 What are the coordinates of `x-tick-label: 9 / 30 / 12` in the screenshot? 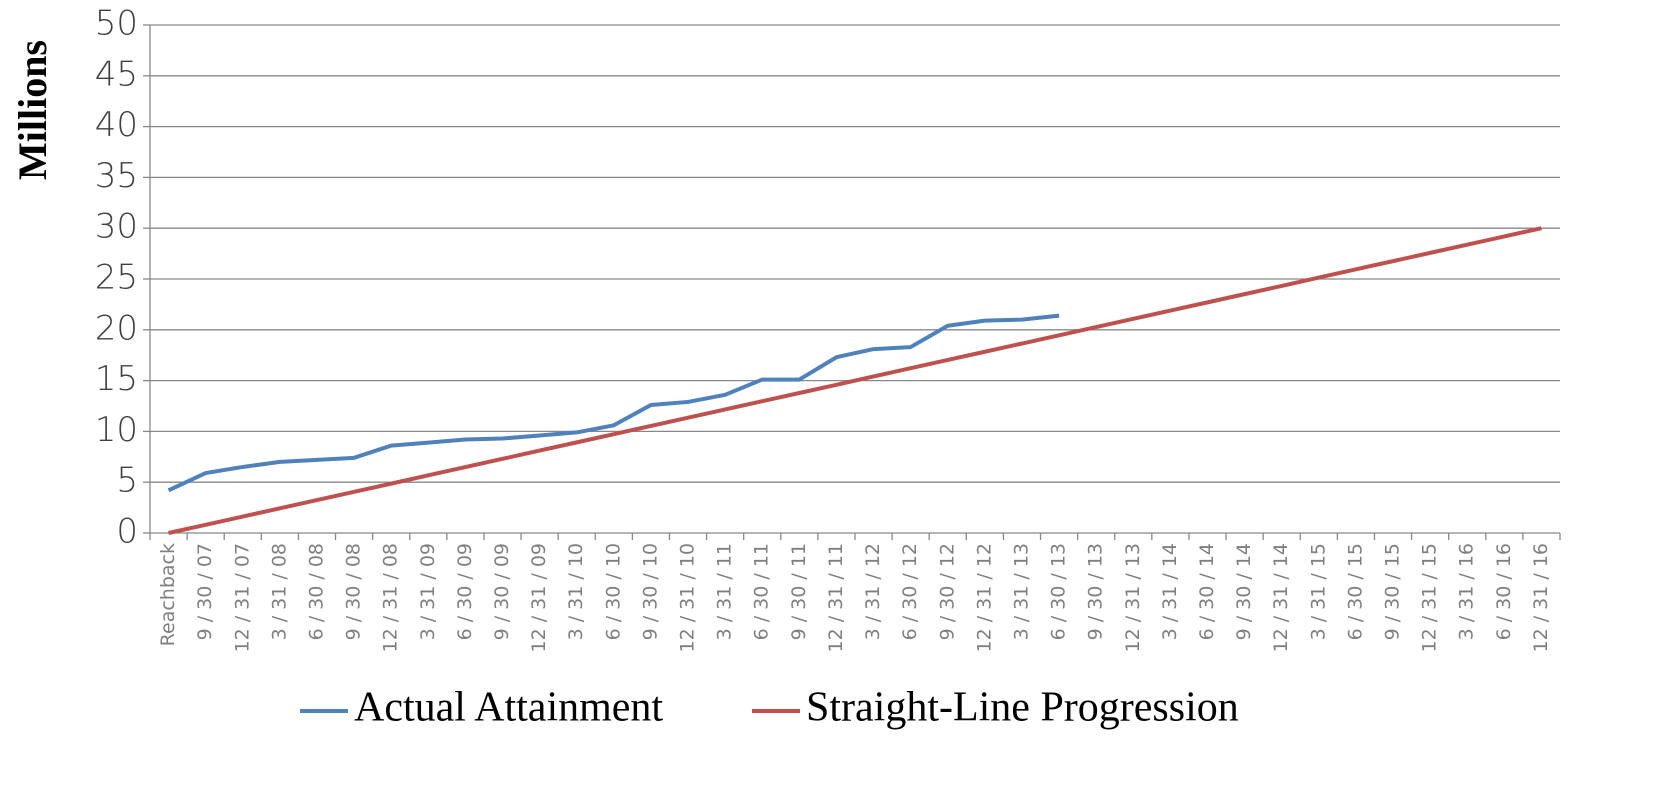 It's located at (947, 591).